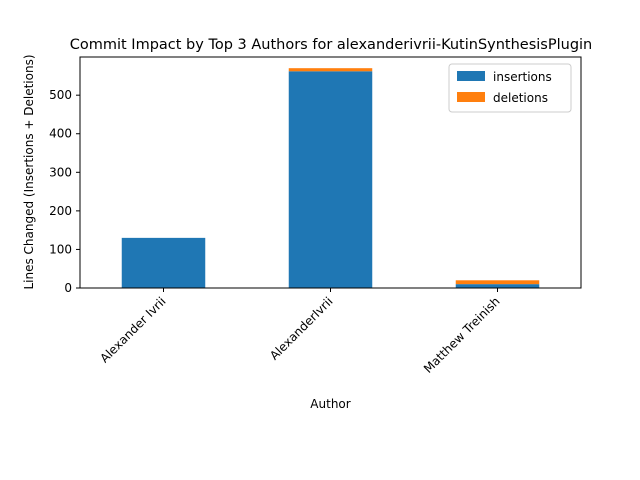 Image resolution: width=640 pixels, height=480 pixels. Describe the element at coordinates (510, 88) in the screenshot. I see `legend: insertions deletions` at that location.